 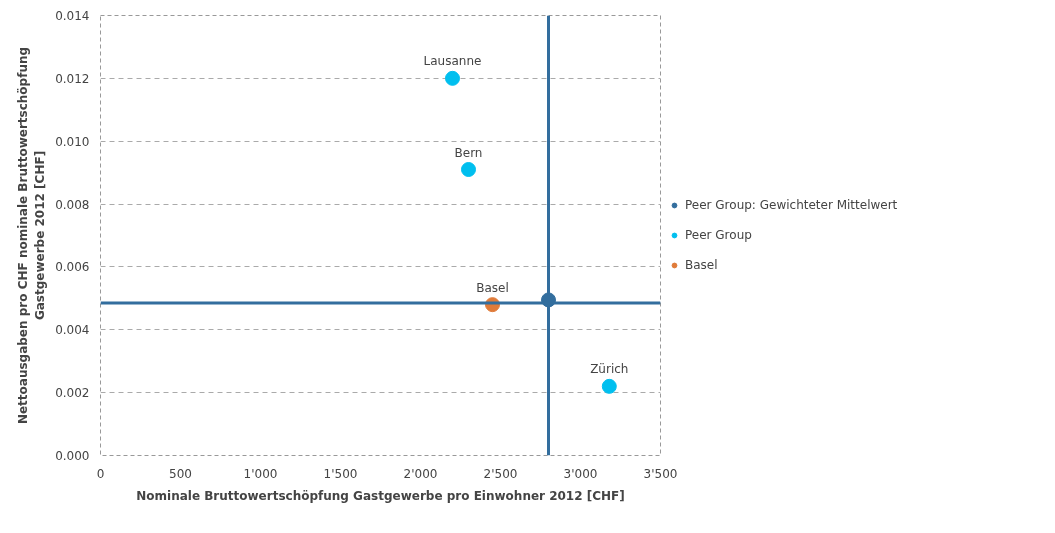 What do you see at coordinates (492, 287) in the screenshot?
I see `annotation: Basel` at bounding box center [492, 287].